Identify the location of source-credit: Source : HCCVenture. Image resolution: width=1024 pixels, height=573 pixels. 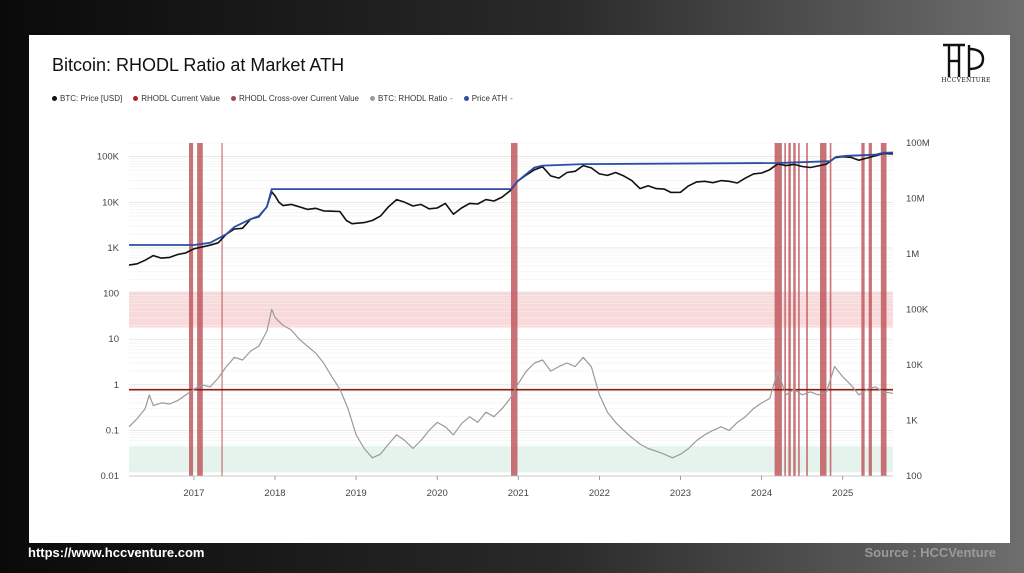
(930, 552).